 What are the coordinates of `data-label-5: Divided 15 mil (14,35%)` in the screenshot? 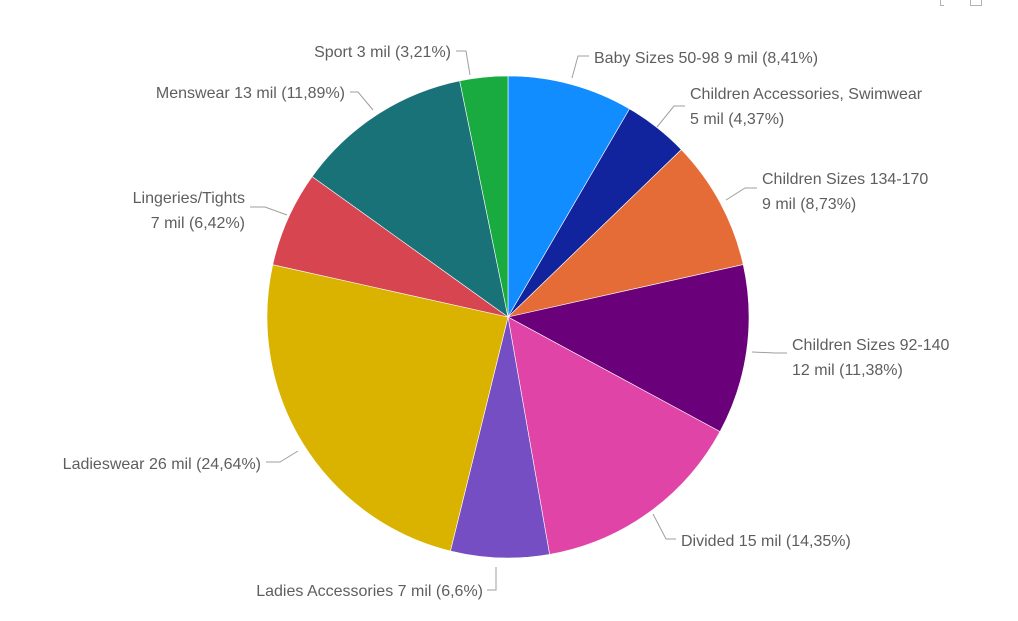 It's located at (766, 541).